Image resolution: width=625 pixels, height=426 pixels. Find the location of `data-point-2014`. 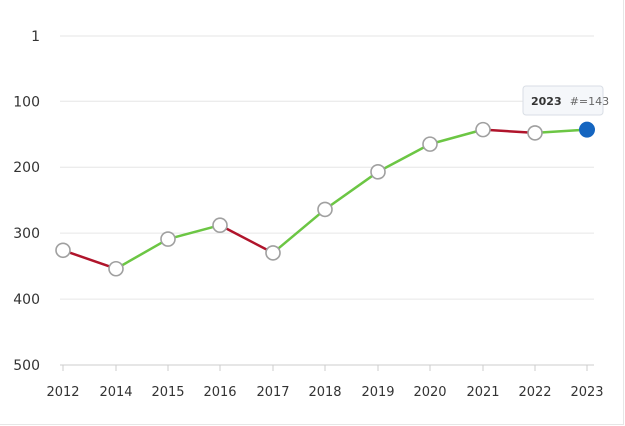

data-point-2014 is located at coordinates (116, 268).